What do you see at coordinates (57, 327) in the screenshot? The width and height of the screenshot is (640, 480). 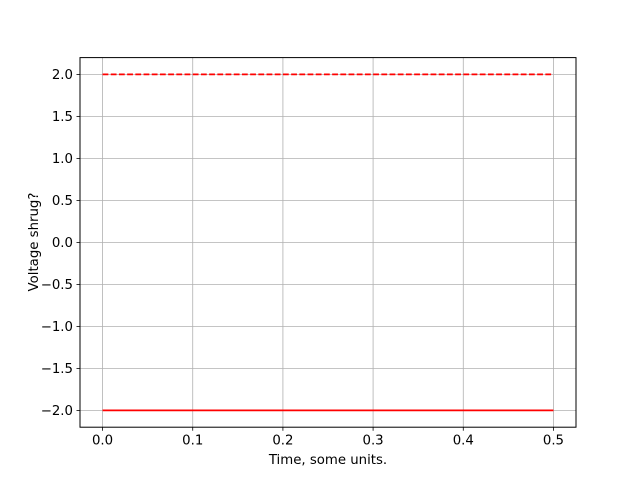 I see `y-tick-label: −1.0` at bounding box center [57, 327].